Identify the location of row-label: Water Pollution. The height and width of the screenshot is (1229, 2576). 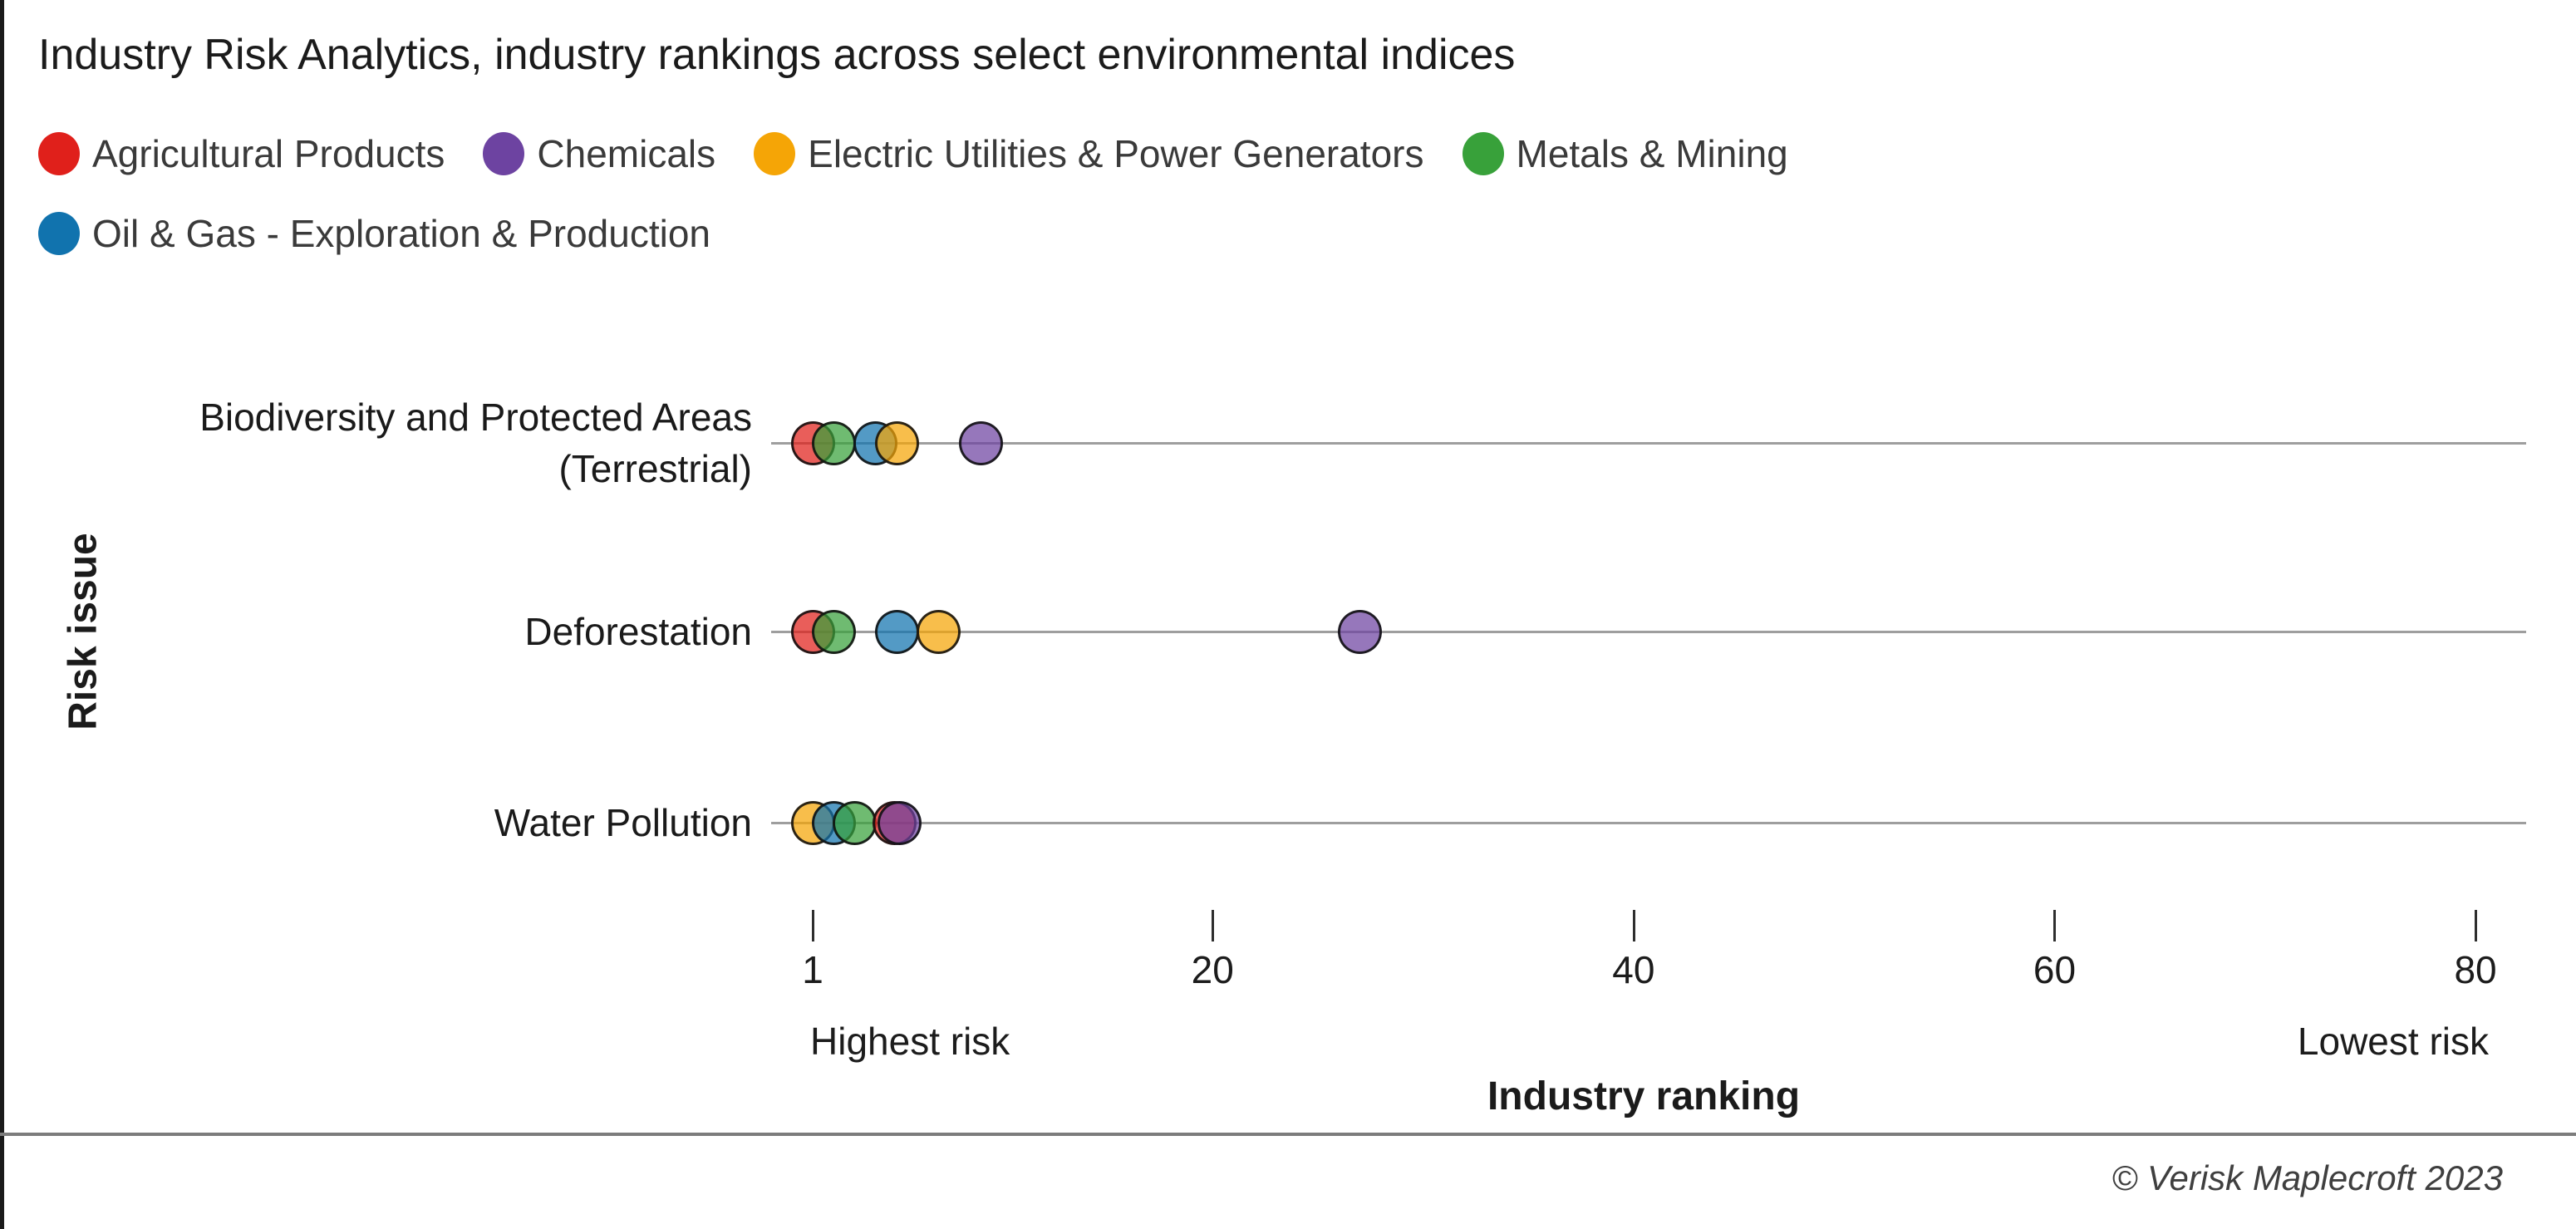
(438, 823).